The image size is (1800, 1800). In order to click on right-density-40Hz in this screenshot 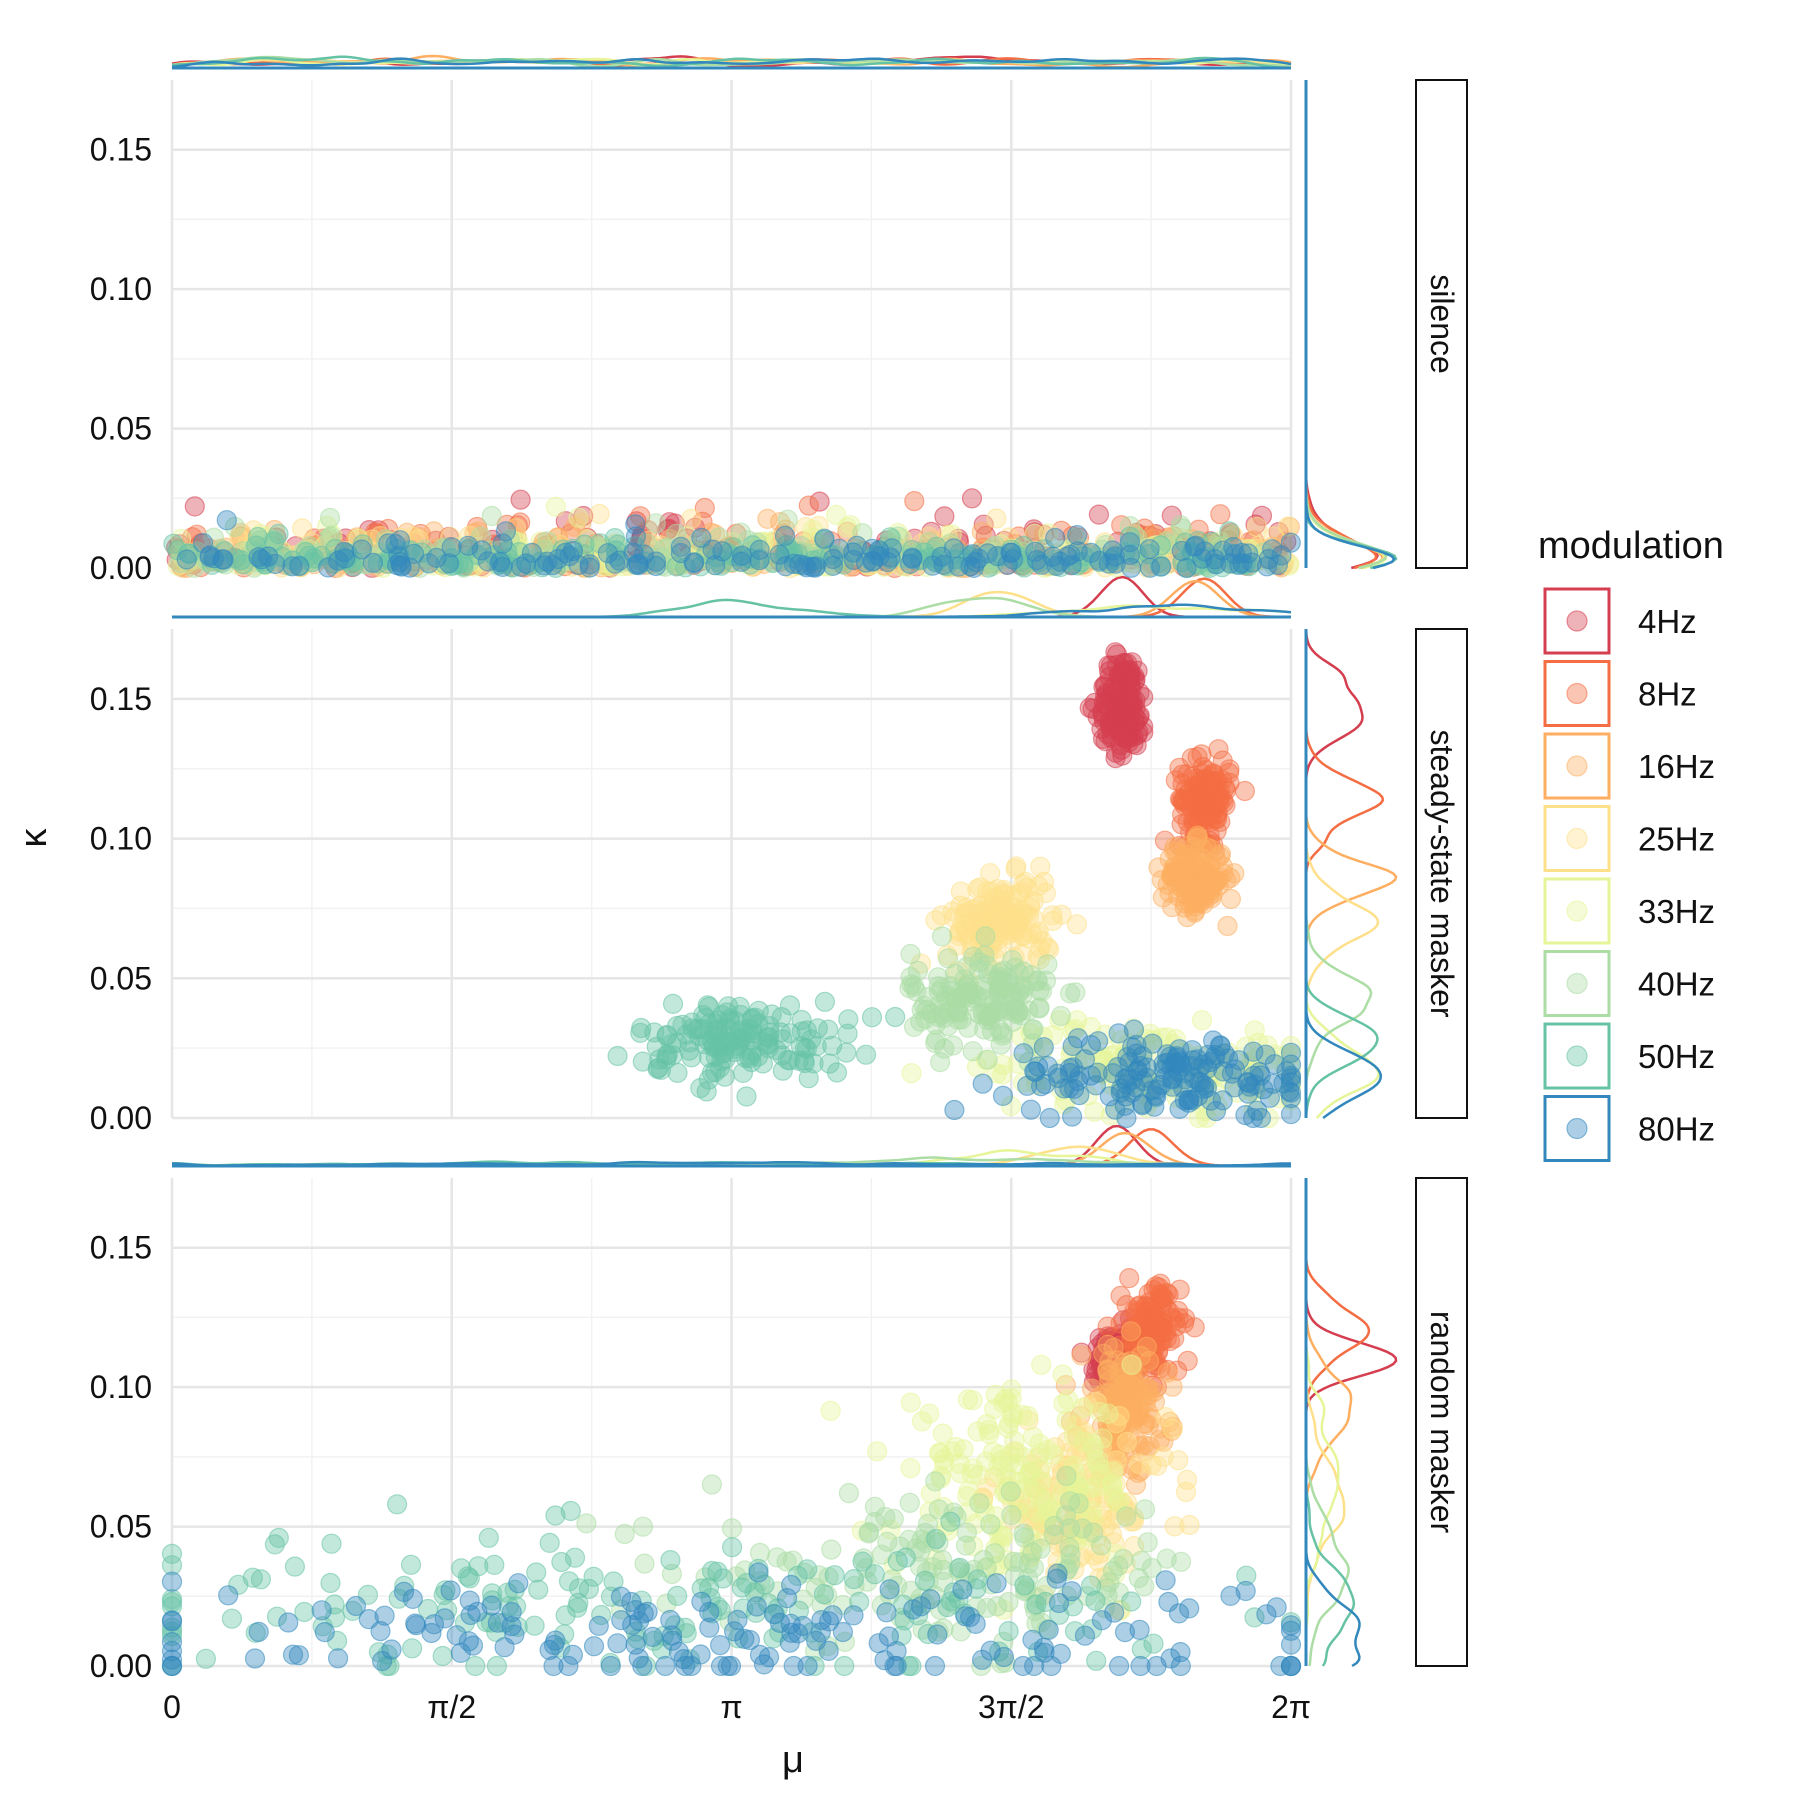, I will do `click(1346, 325)`.